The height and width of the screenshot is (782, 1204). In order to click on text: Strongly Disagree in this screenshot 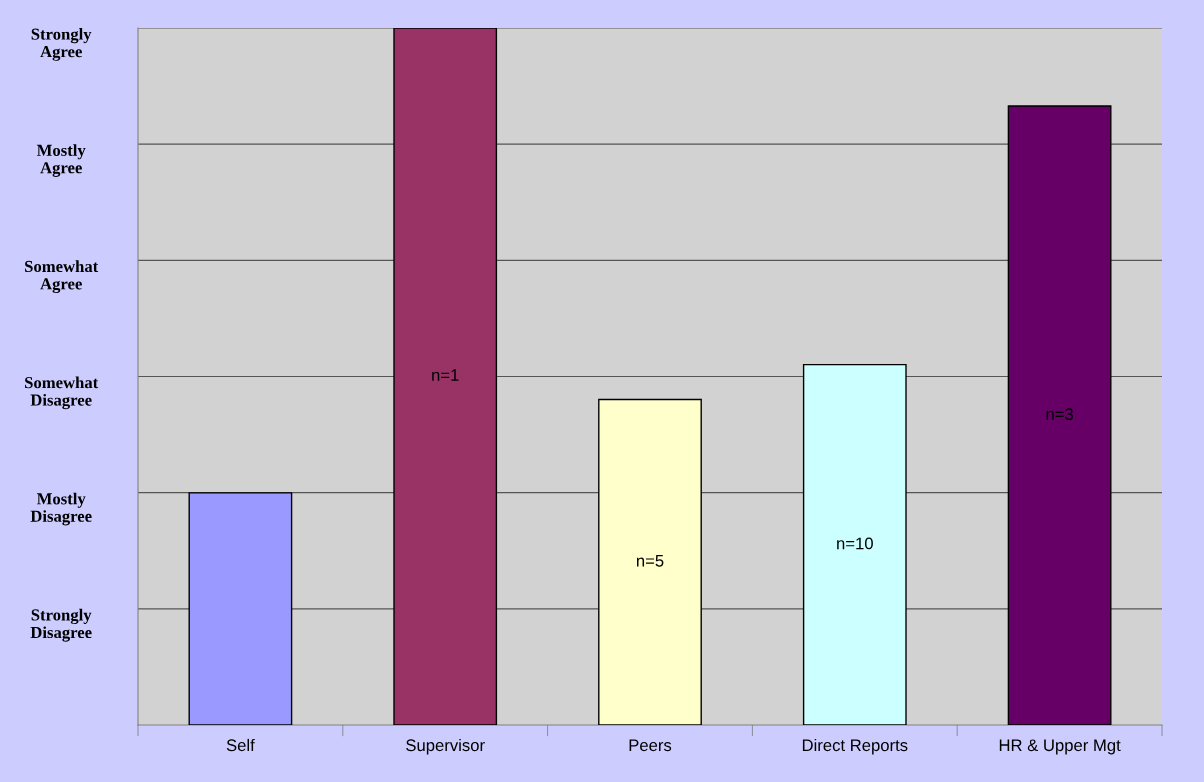, I will do `click(61, 625)`.